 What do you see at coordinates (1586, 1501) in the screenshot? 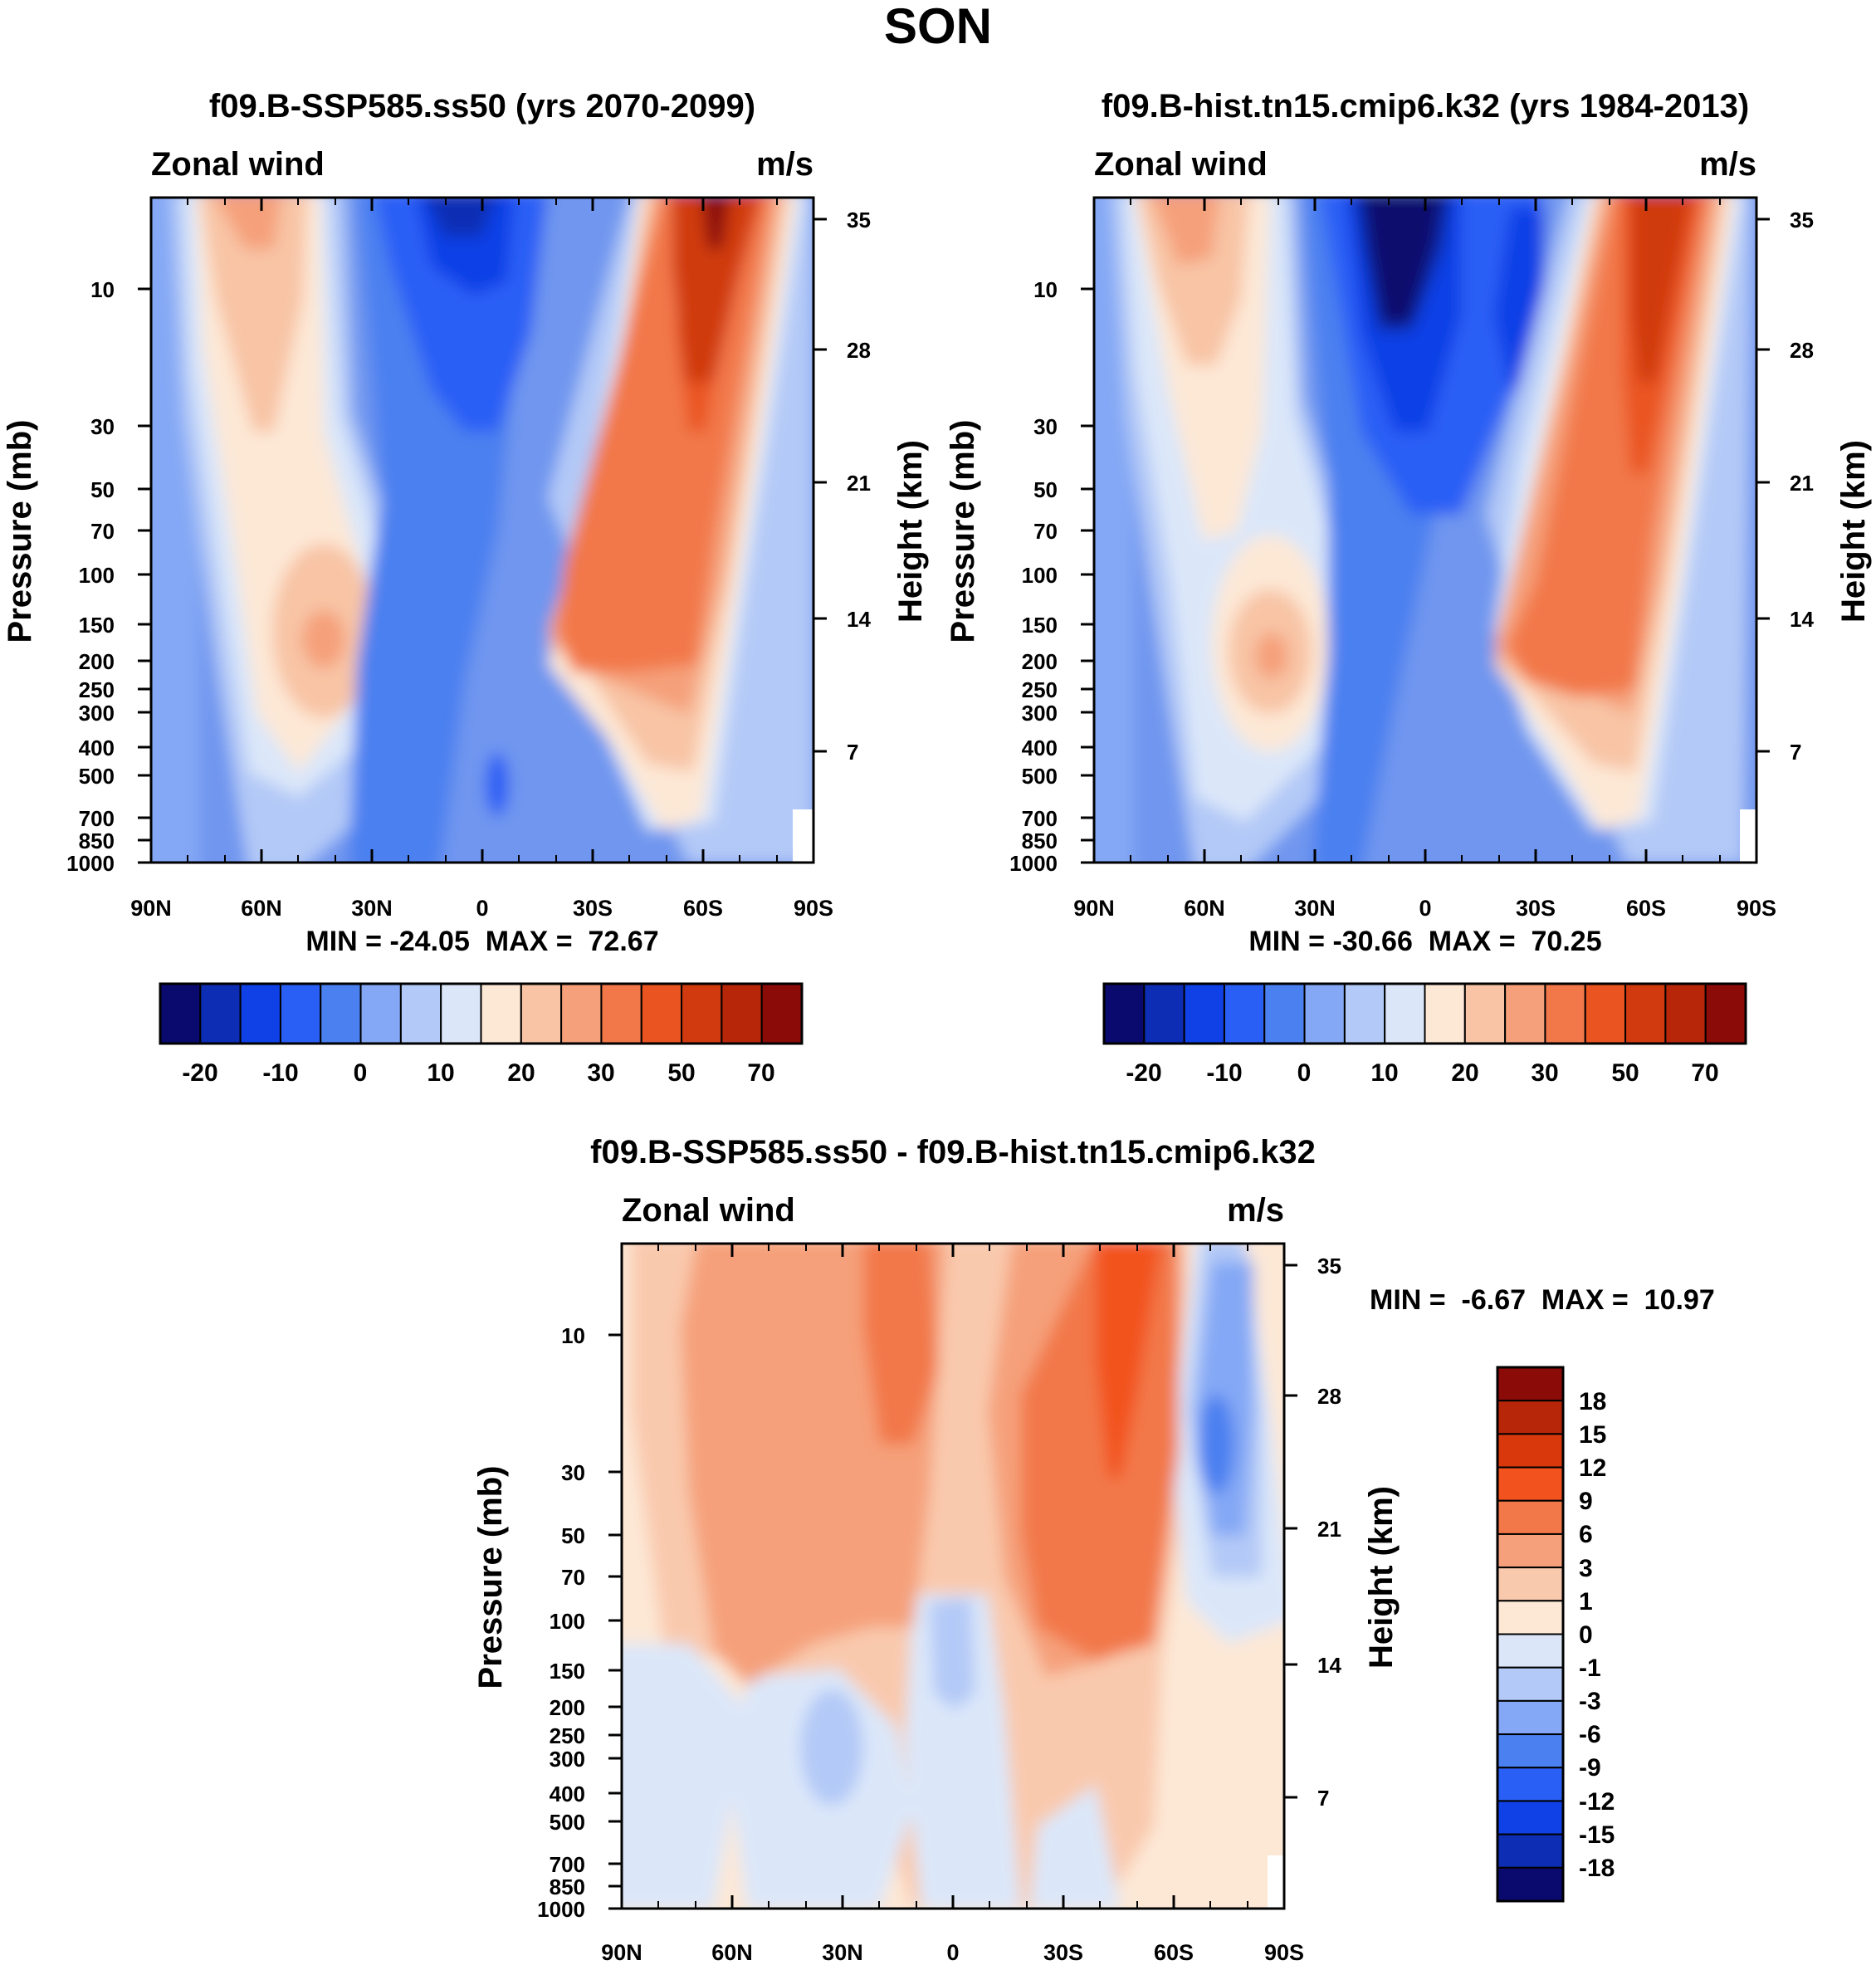
I see `colorbar-label: 9` at bounding box center [1586, 1501].